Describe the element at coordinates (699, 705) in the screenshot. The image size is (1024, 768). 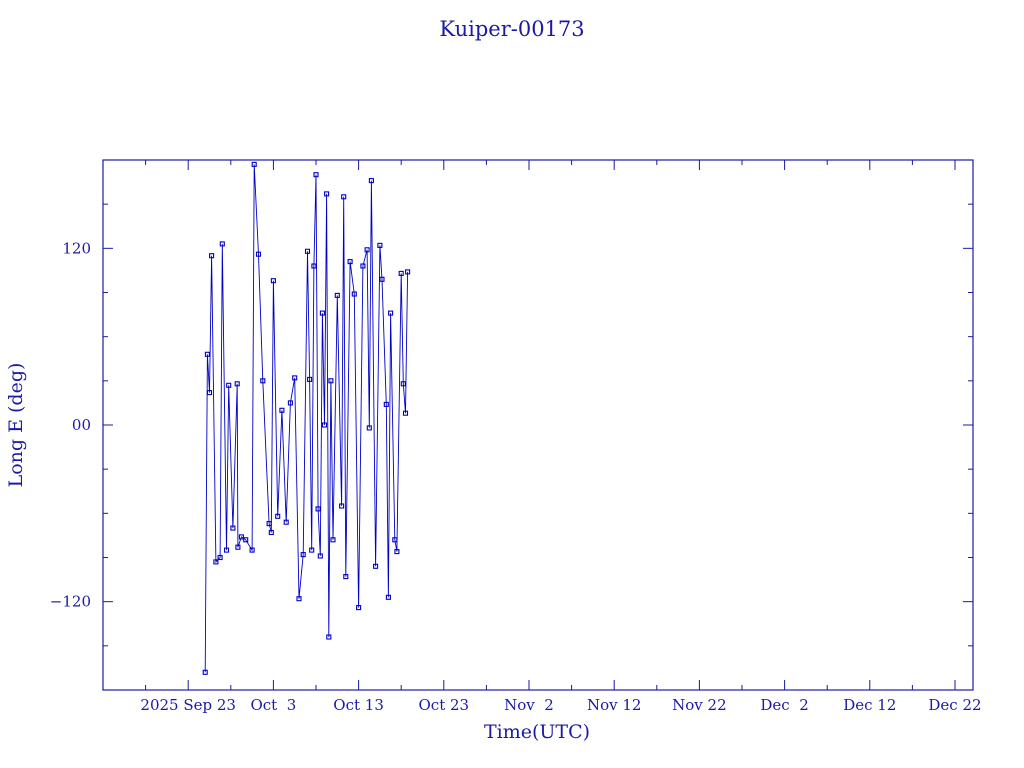
I see `x-tick-label: Nov 22` at that location.